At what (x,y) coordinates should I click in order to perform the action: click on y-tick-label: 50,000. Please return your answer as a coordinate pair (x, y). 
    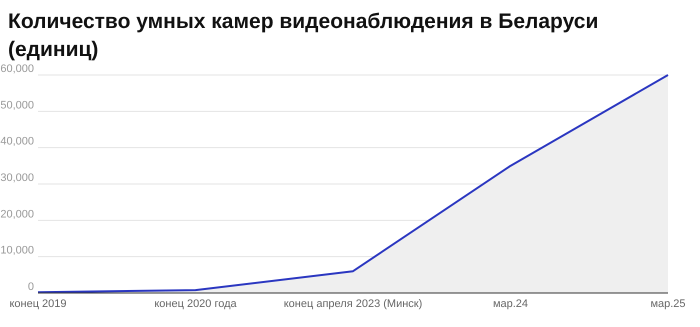
    Looking at the image, I should click on (17, 105).